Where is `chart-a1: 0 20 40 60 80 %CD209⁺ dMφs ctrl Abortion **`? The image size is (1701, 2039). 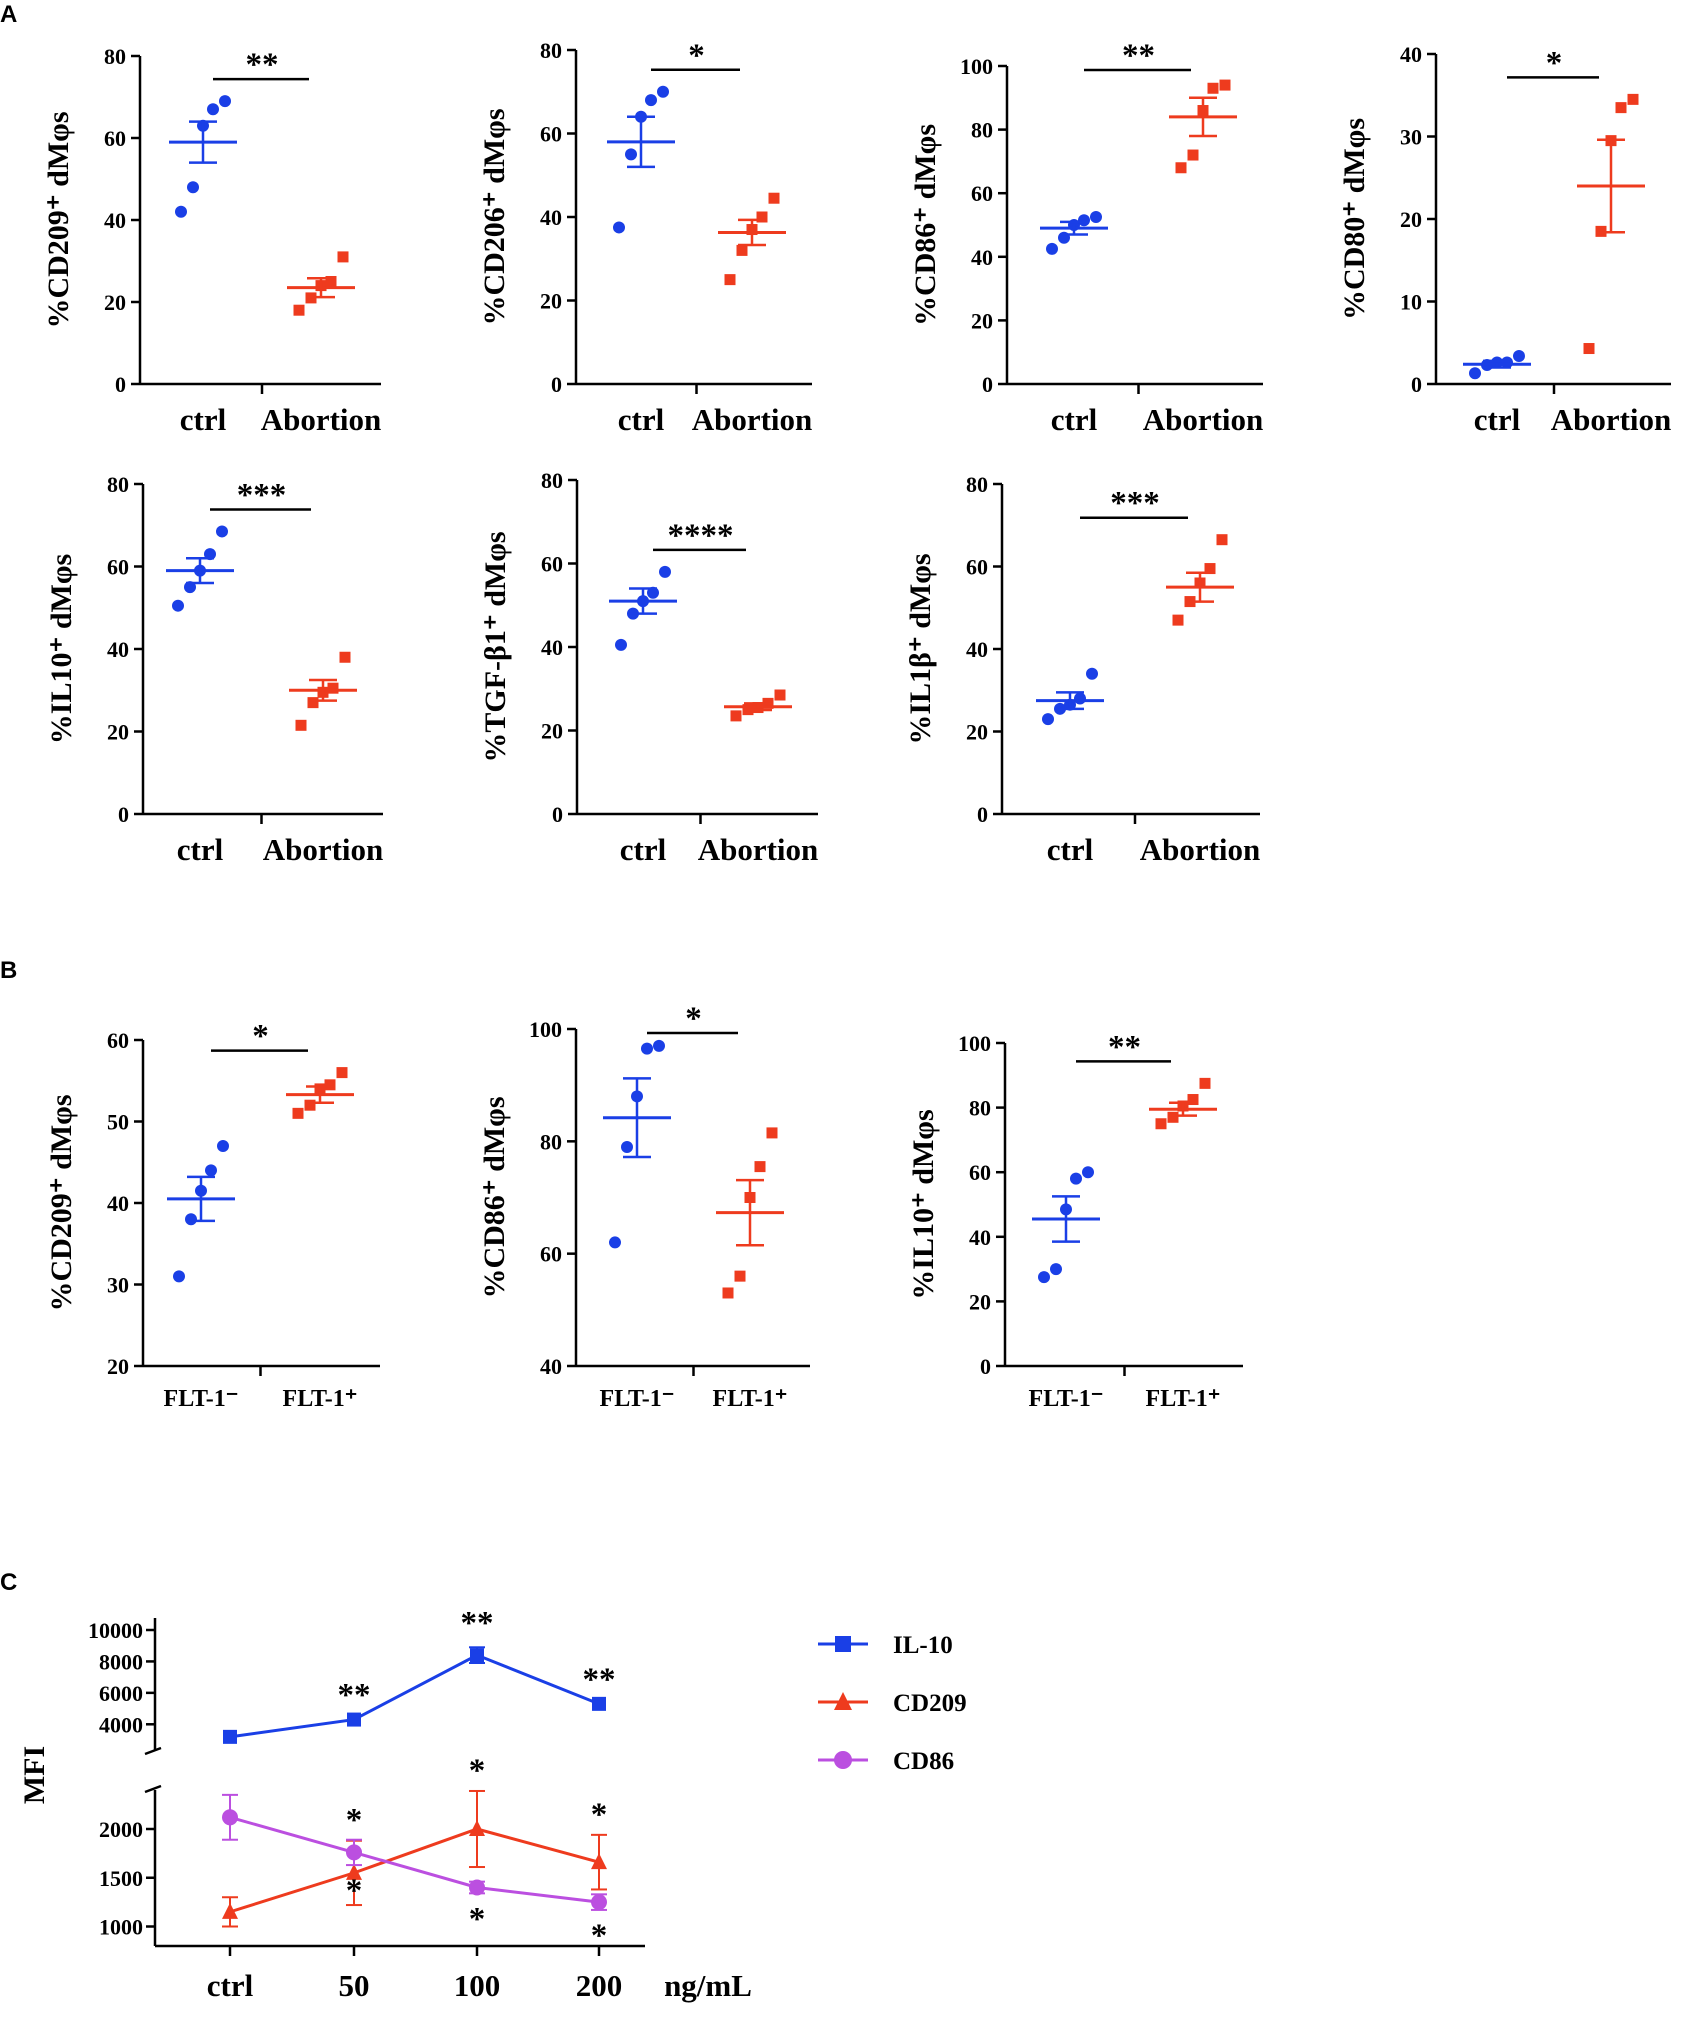
chart-a1: 0 20 40 60 80 %CD209⁺ dMφs ctrl Abortion ** is located at coordinates (211, 240).